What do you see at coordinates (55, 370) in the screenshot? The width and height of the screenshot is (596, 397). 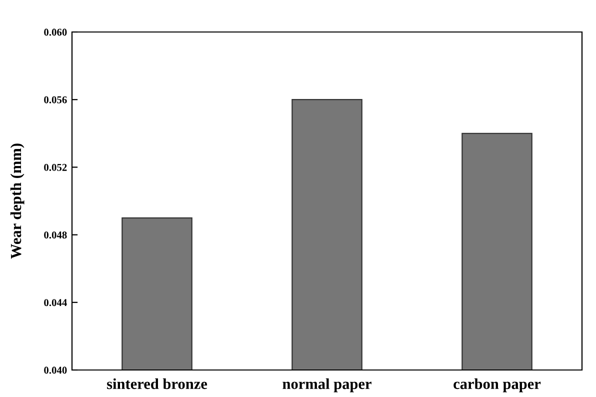 I see `y-tick-label: 0.040` at bounding box center [55, 370].